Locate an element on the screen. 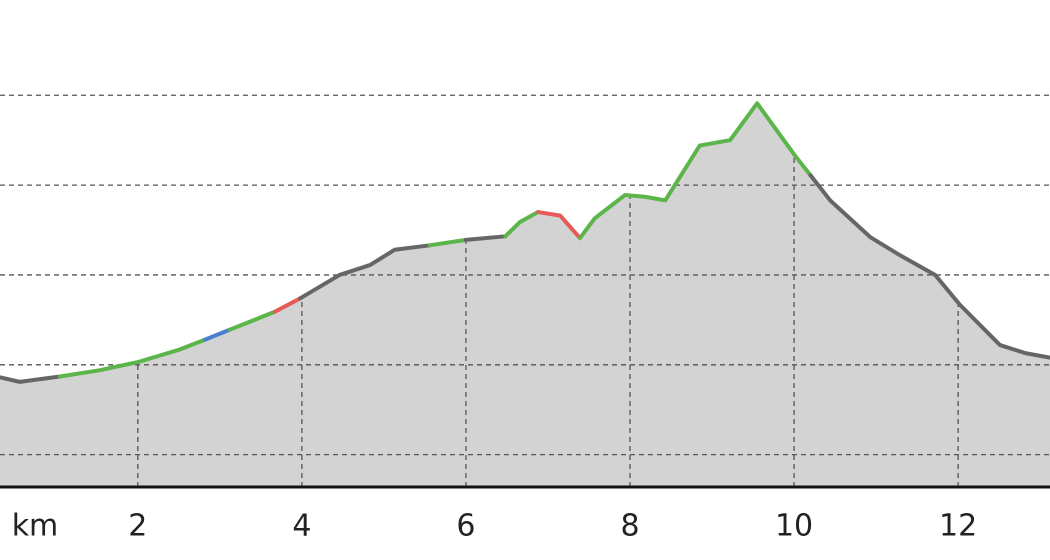  x-axis-label: km is located at coordinates (35, 526).